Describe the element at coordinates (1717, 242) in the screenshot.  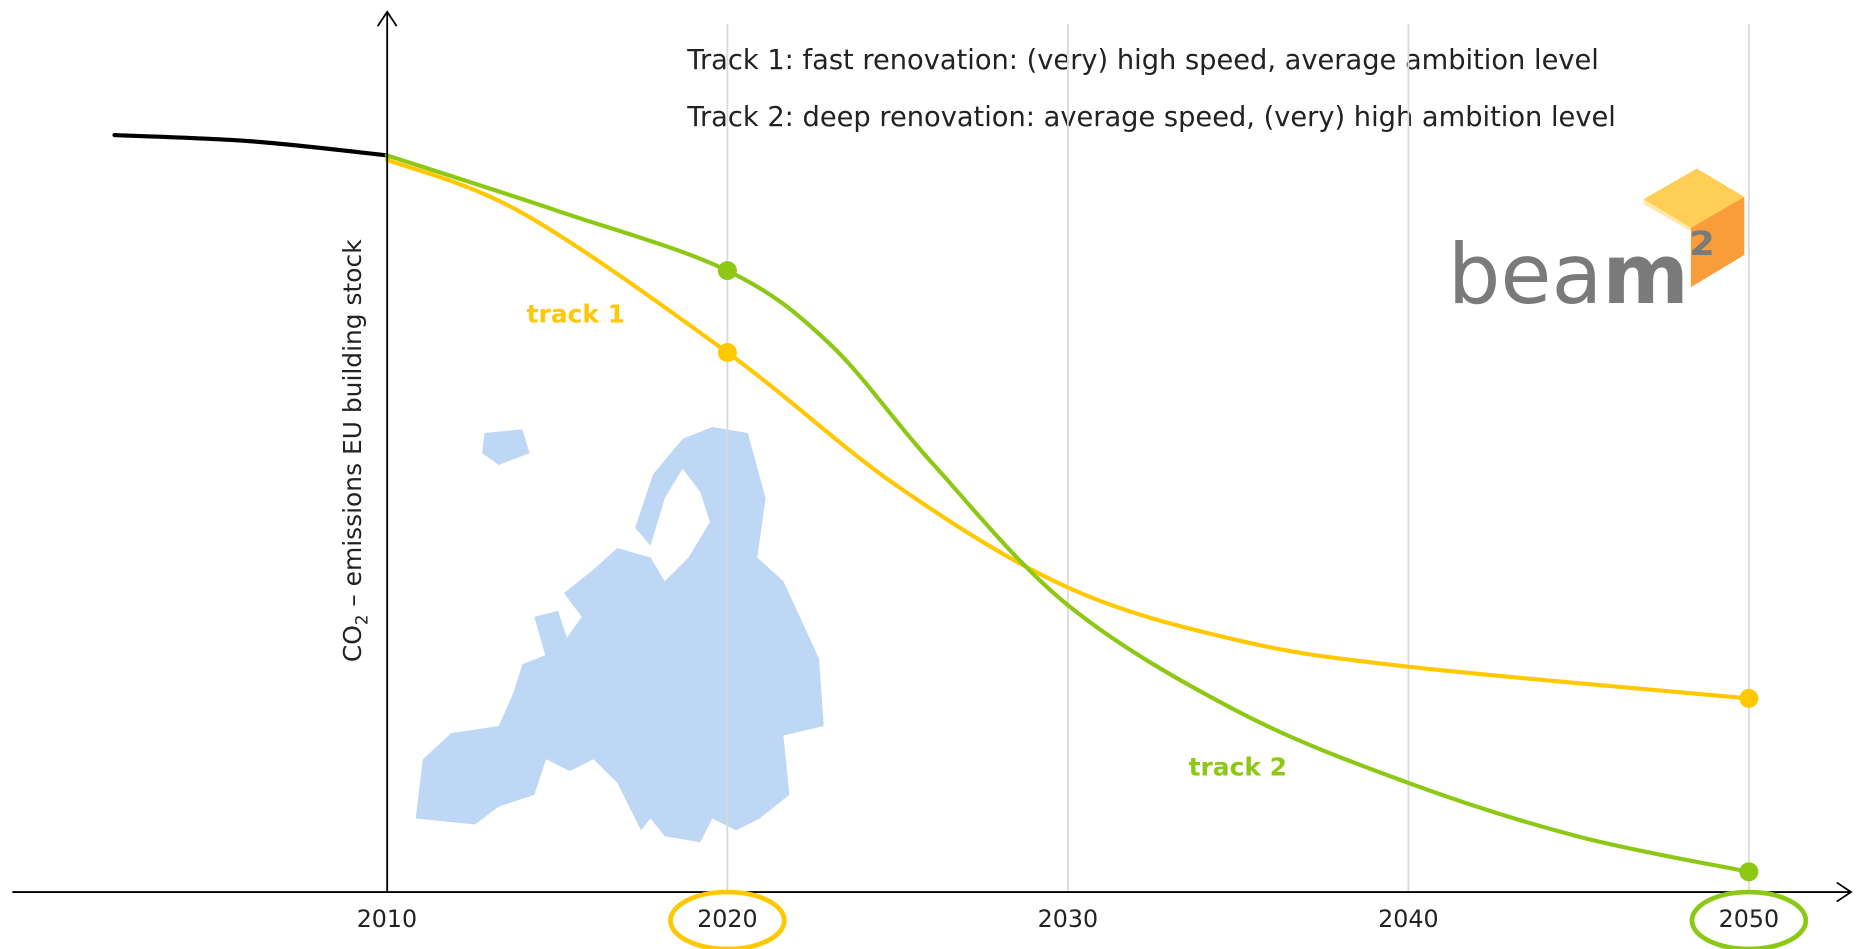
I see `logo-cube-side` at that location.